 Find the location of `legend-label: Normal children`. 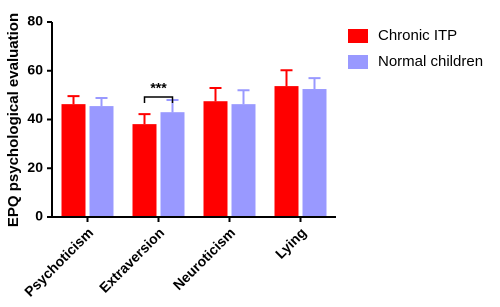

legend-label: Normal children is located at coordinates (430, 61).